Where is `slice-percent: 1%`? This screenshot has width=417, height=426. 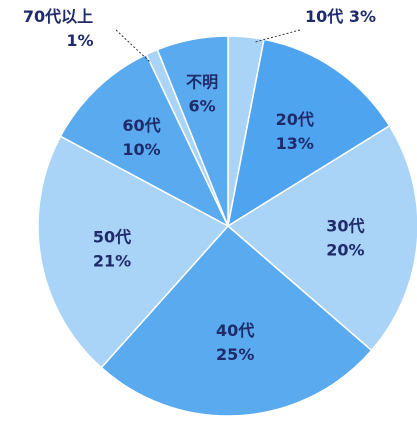 slice-percent: 1% is located at coordinates (79, 40).